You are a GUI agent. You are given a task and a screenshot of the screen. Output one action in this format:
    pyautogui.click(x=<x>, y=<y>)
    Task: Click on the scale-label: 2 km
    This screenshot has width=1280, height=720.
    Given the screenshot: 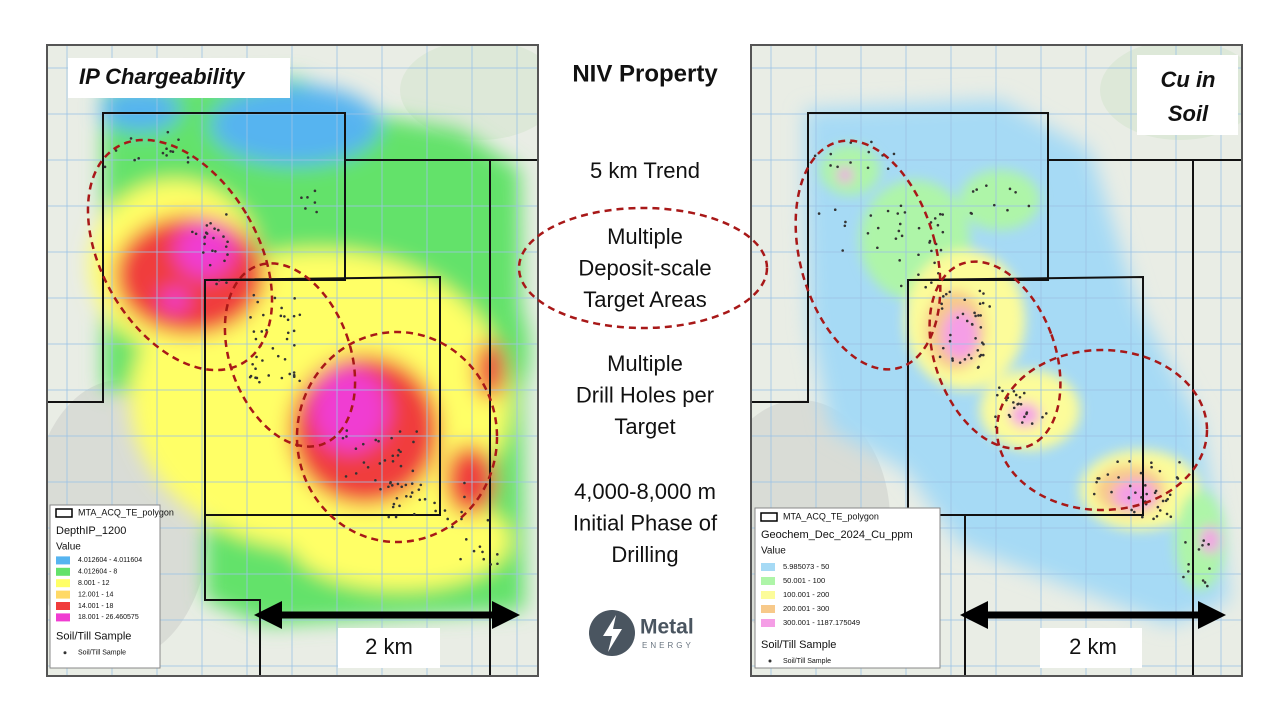 What is the action you would take?
    pyautogui.click(x=389, y=646)
    